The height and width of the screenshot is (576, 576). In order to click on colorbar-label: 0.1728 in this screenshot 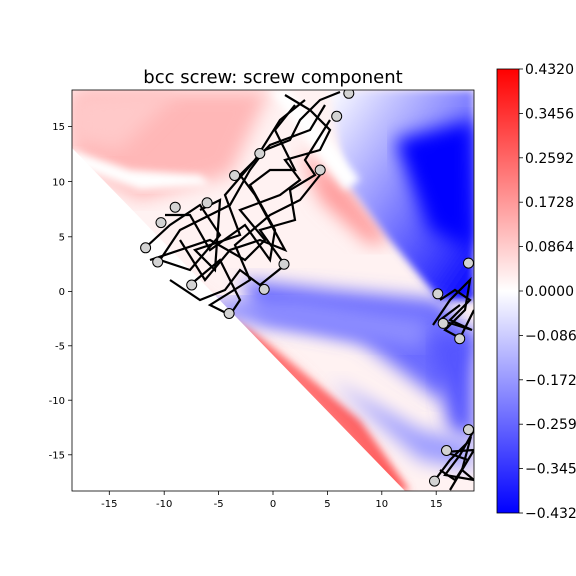, I will do `click(549, 203)`.